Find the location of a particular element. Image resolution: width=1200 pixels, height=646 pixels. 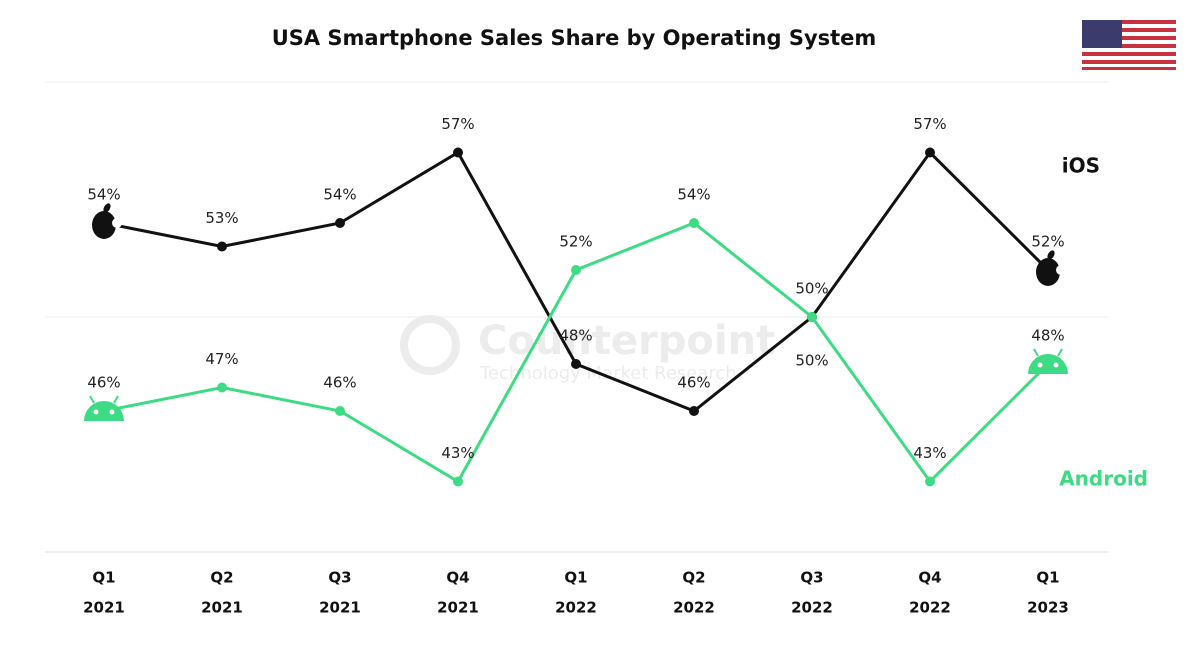

flag is located at coordinates (1129, 45).